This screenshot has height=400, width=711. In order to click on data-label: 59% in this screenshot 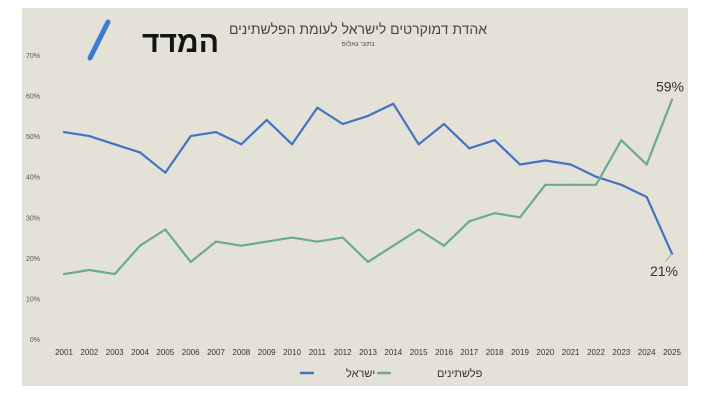, I will do `click(670, 87)`.